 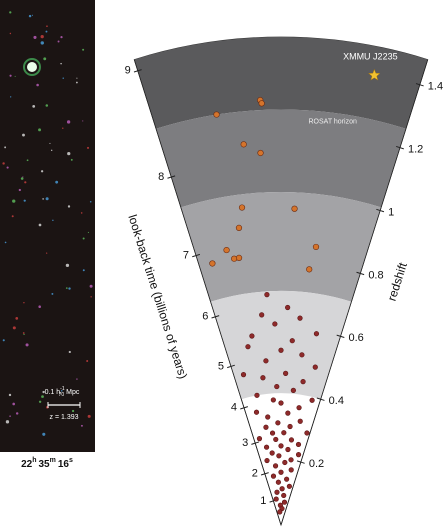 What do you see at coordinates (27, 464) in the screenshot?
I see `ra-hours: 22` at bounding box center [27, 464].